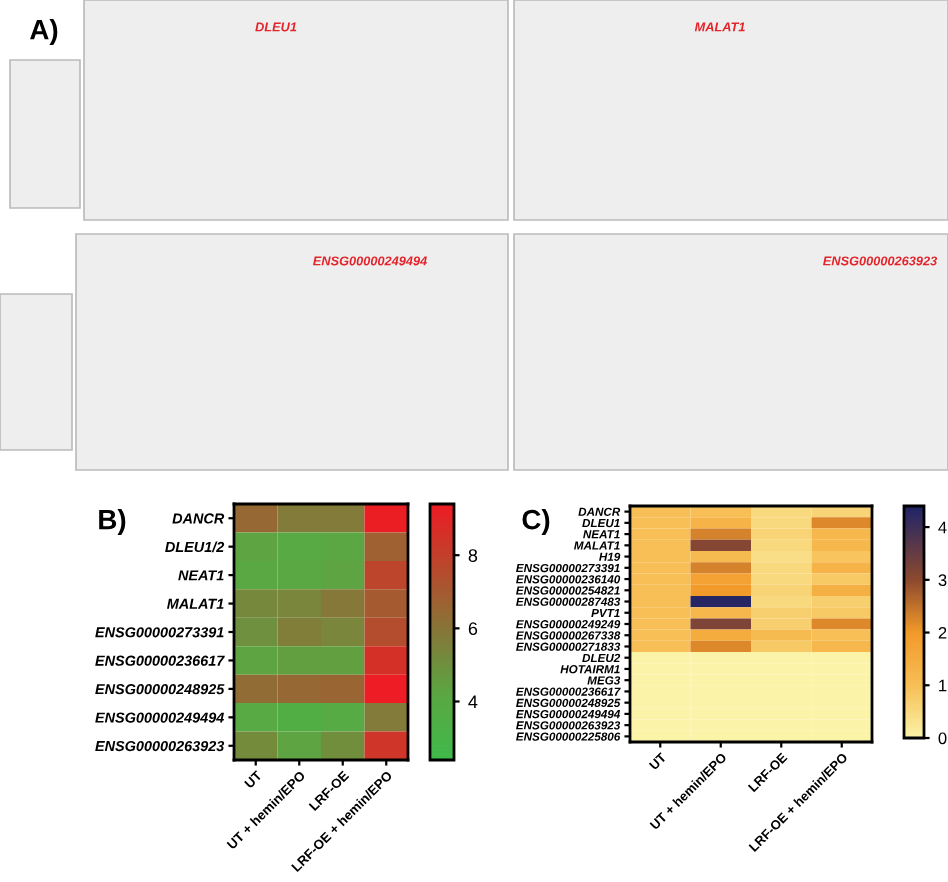 The image size is (948, 882). I want to click on color-bar-label: 0, so click(942, 738).